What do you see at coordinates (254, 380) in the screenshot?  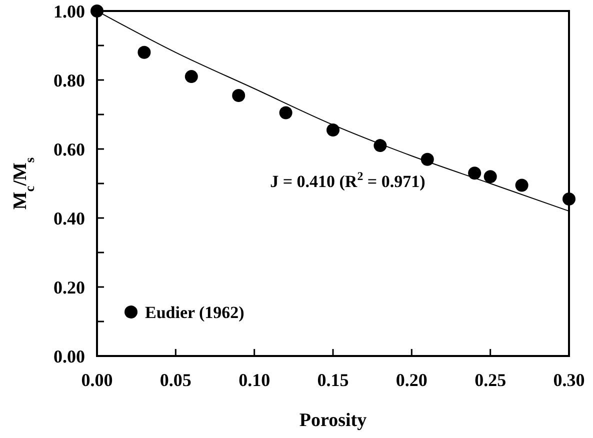 I see `x-tick-label: 0.10` at bounding box center [254, 380].